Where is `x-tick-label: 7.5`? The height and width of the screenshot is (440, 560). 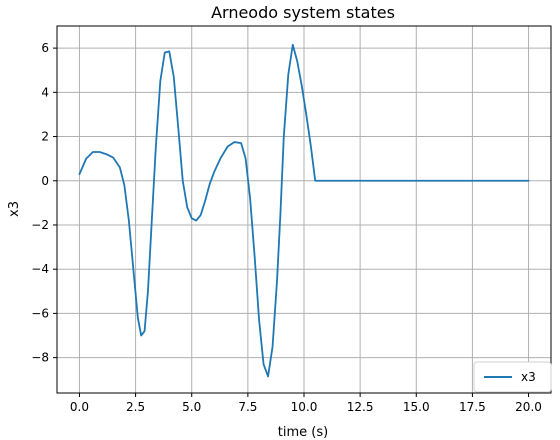 x-tick-label: 7.5 is located at coordinates (247, 407).